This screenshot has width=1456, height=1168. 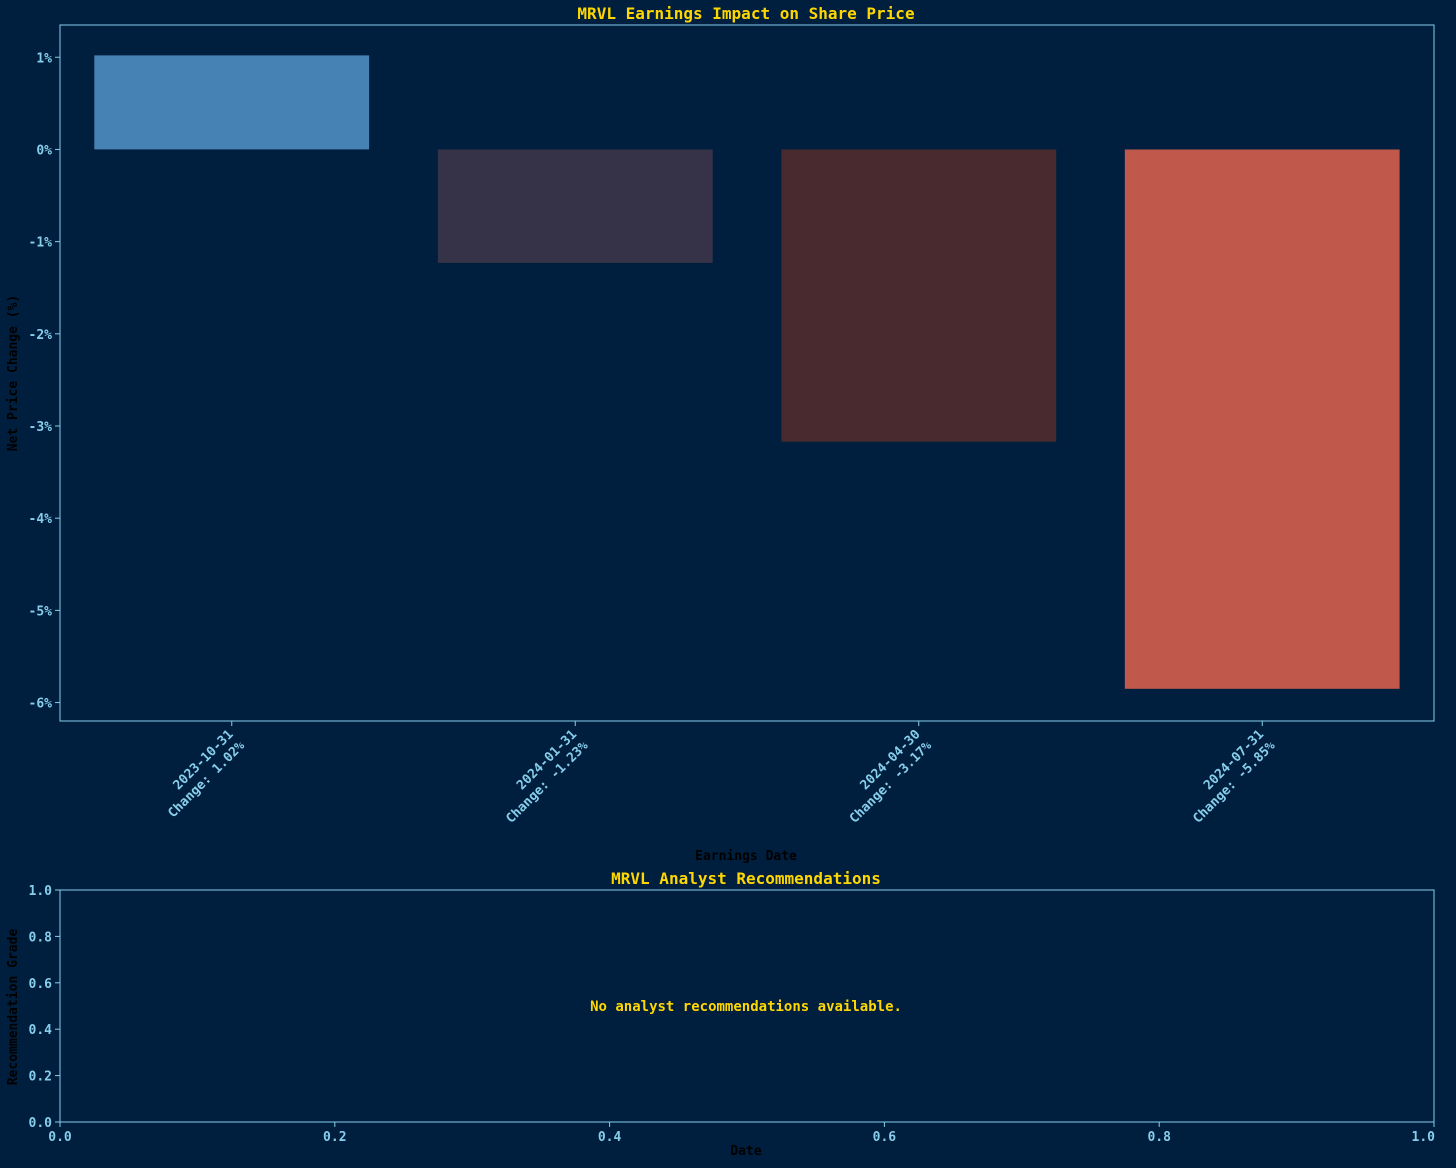 I want to click on x-tick-label: 0.0, so click(x=60, y=1137).